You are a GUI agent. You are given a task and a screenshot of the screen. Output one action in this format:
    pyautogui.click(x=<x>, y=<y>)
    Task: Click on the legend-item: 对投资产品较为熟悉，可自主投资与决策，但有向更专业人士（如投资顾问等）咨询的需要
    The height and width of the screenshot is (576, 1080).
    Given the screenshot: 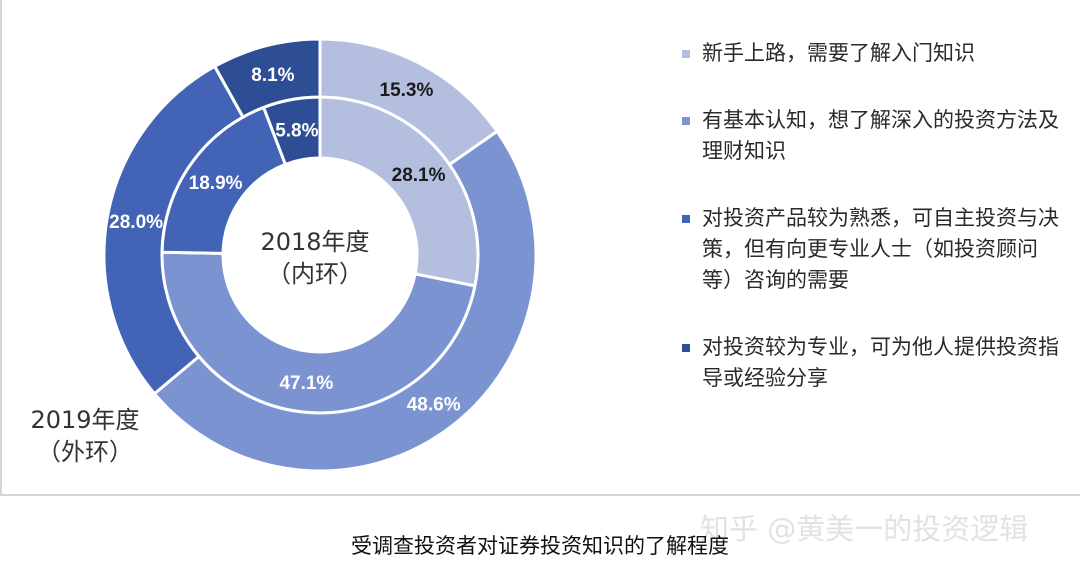 What is the action you would take?
    pyautogui.click(x=872, y=249)
    